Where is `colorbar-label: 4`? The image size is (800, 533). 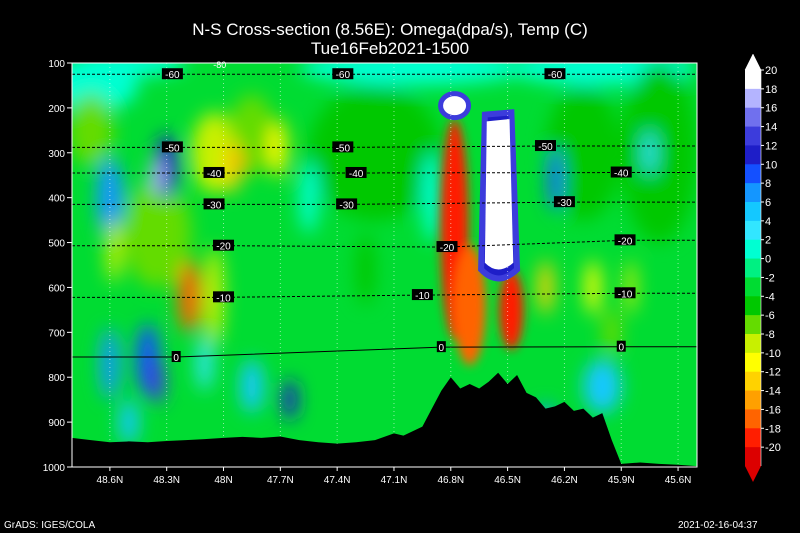
colorbar-label: 4 is located at coordinates (768, 222).